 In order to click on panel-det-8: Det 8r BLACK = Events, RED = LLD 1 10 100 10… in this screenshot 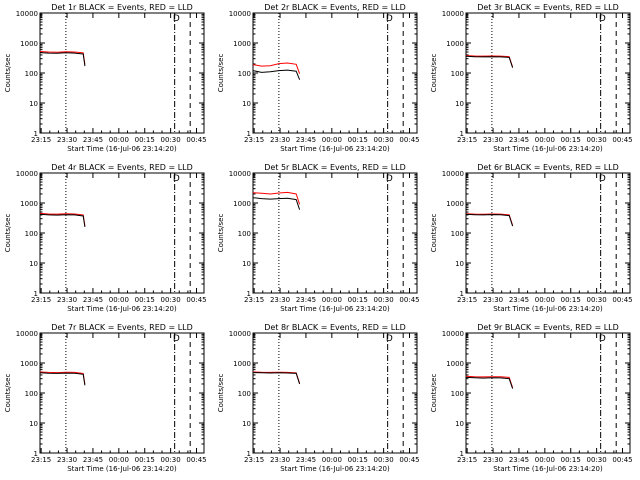, I will do `click(318, 398)`.